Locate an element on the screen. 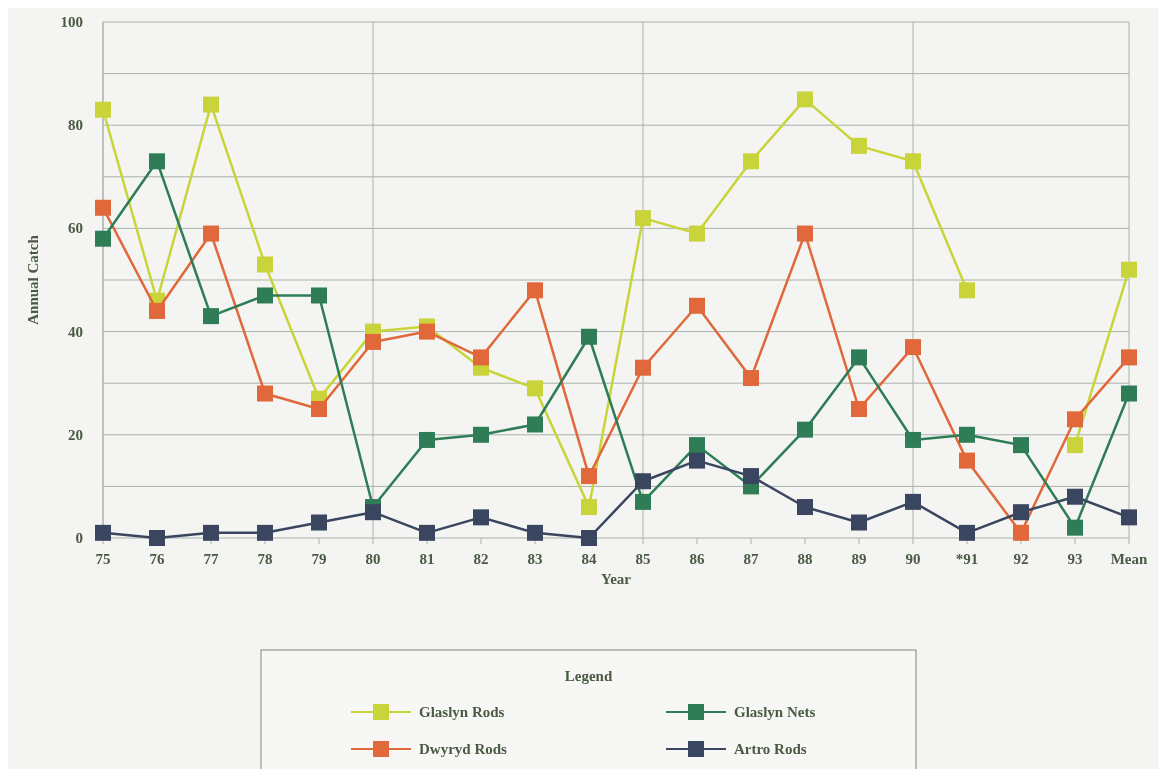 The image size is (1167, 777). y-tick-label: 0 is located at coordinates (79, 538).